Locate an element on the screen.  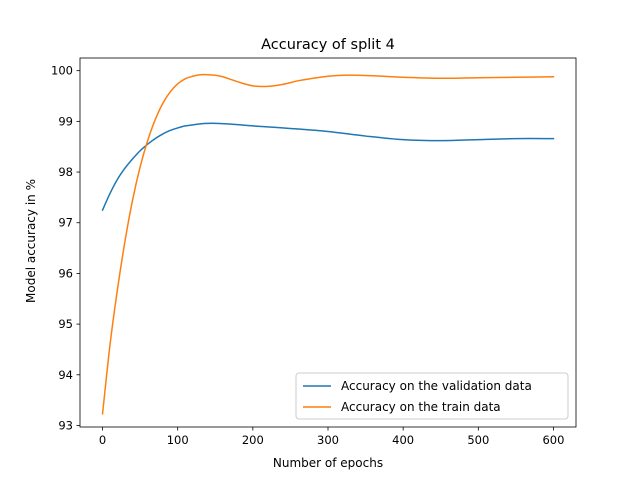
legend-entry: Accuracy on the train data is located at coordinates (421, 407).